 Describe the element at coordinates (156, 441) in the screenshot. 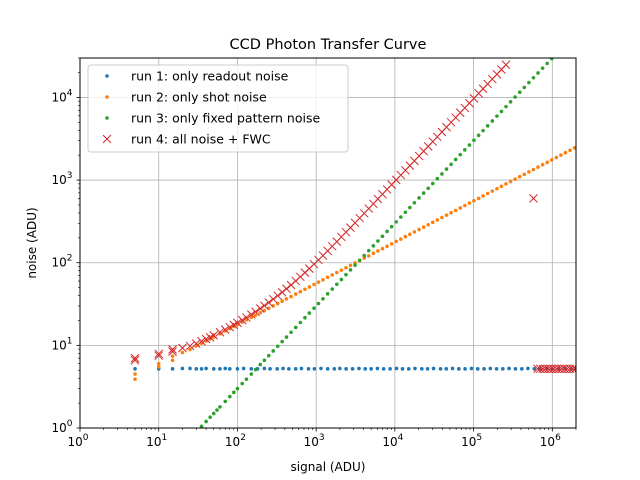

I see `x-tick-label: 101` at that location.